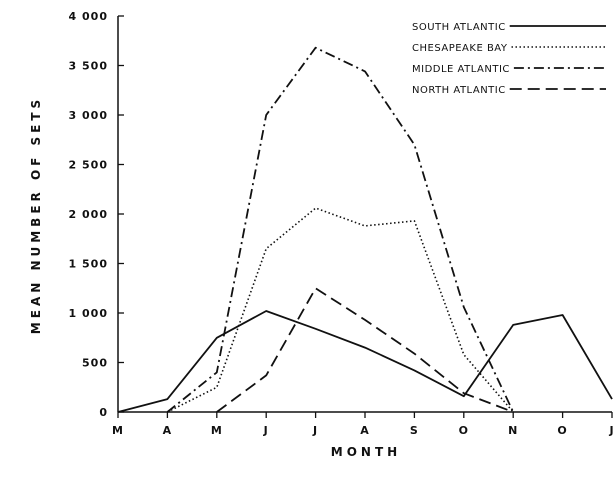  What do you see at coordinates (88, 16) in the screenshot?
I see `y-tick-label: 4 000` at bounding box center [88, 16].